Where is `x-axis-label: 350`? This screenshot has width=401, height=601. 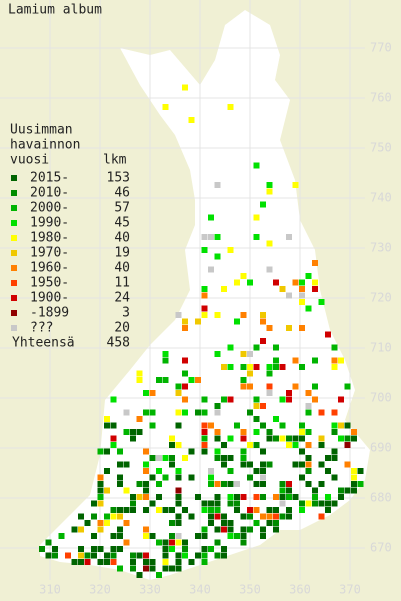
x-axis-label: 350 is located at coordinates (250, 590).